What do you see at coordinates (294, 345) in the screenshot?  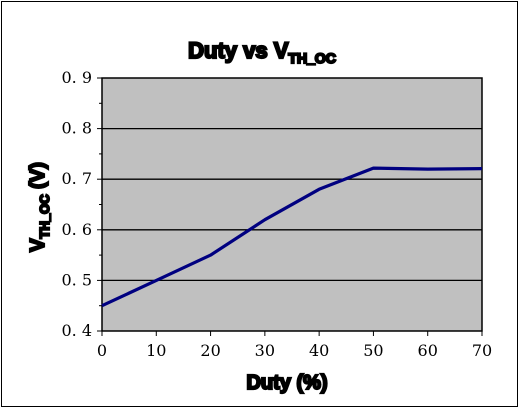 I see `x-axis-ticks: 0 10 20 30 40 50 60 70` at bounding box center [294, 345].